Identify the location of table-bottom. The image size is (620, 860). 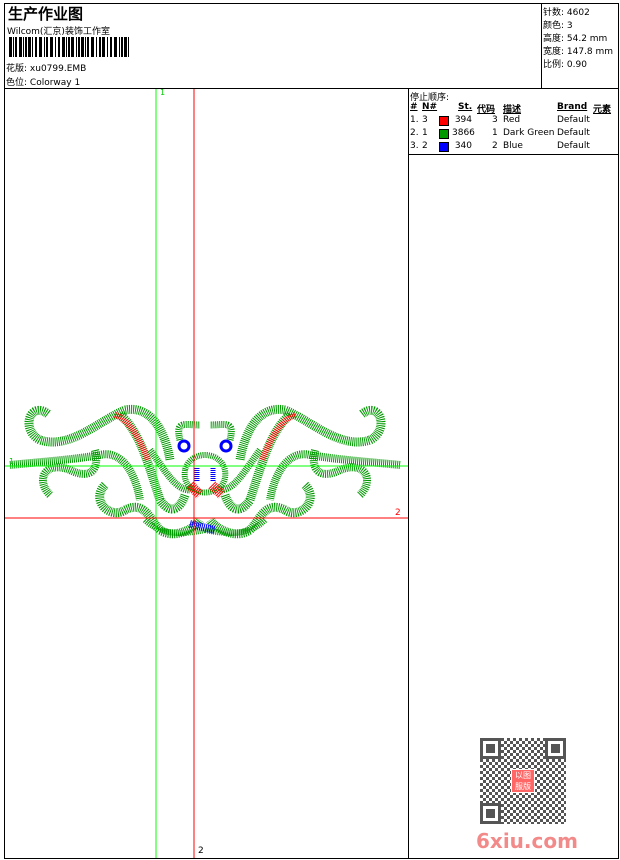
(513, 154).